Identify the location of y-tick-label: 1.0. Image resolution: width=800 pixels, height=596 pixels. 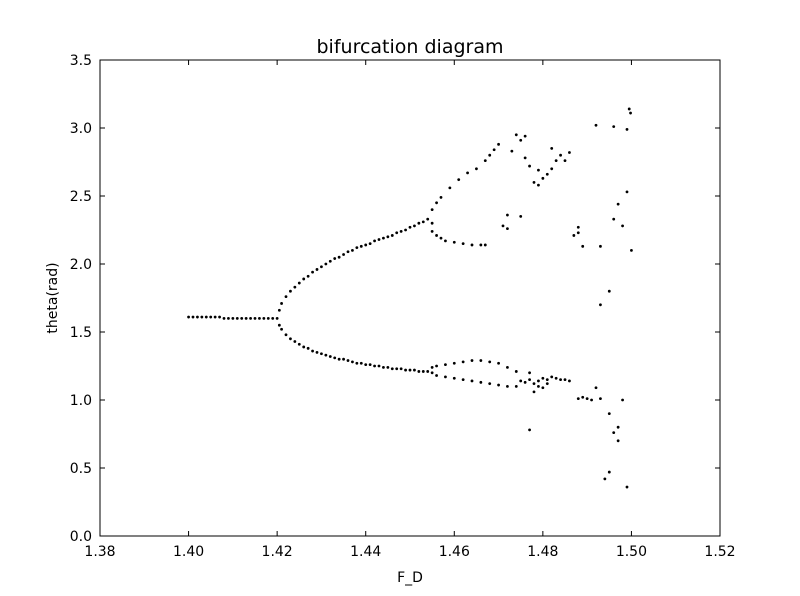
(81, 401).